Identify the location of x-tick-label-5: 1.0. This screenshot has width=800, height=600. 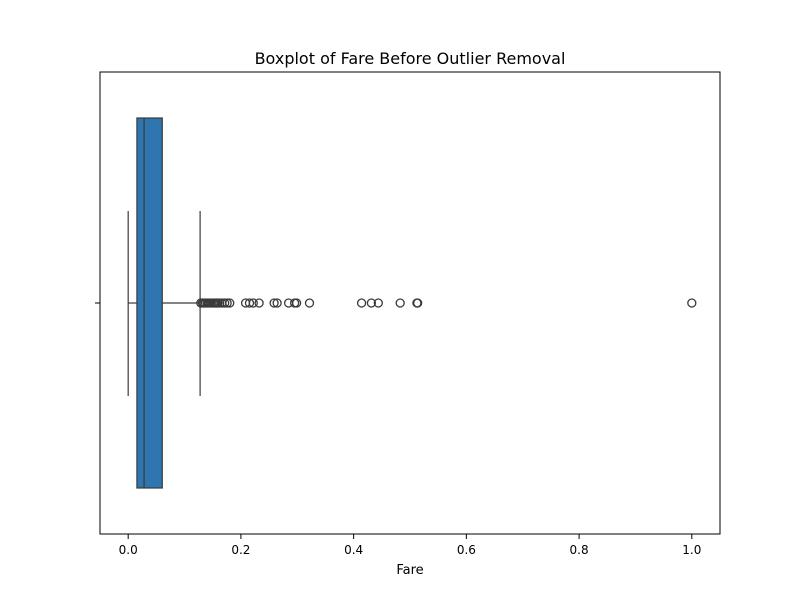
(691, 550).